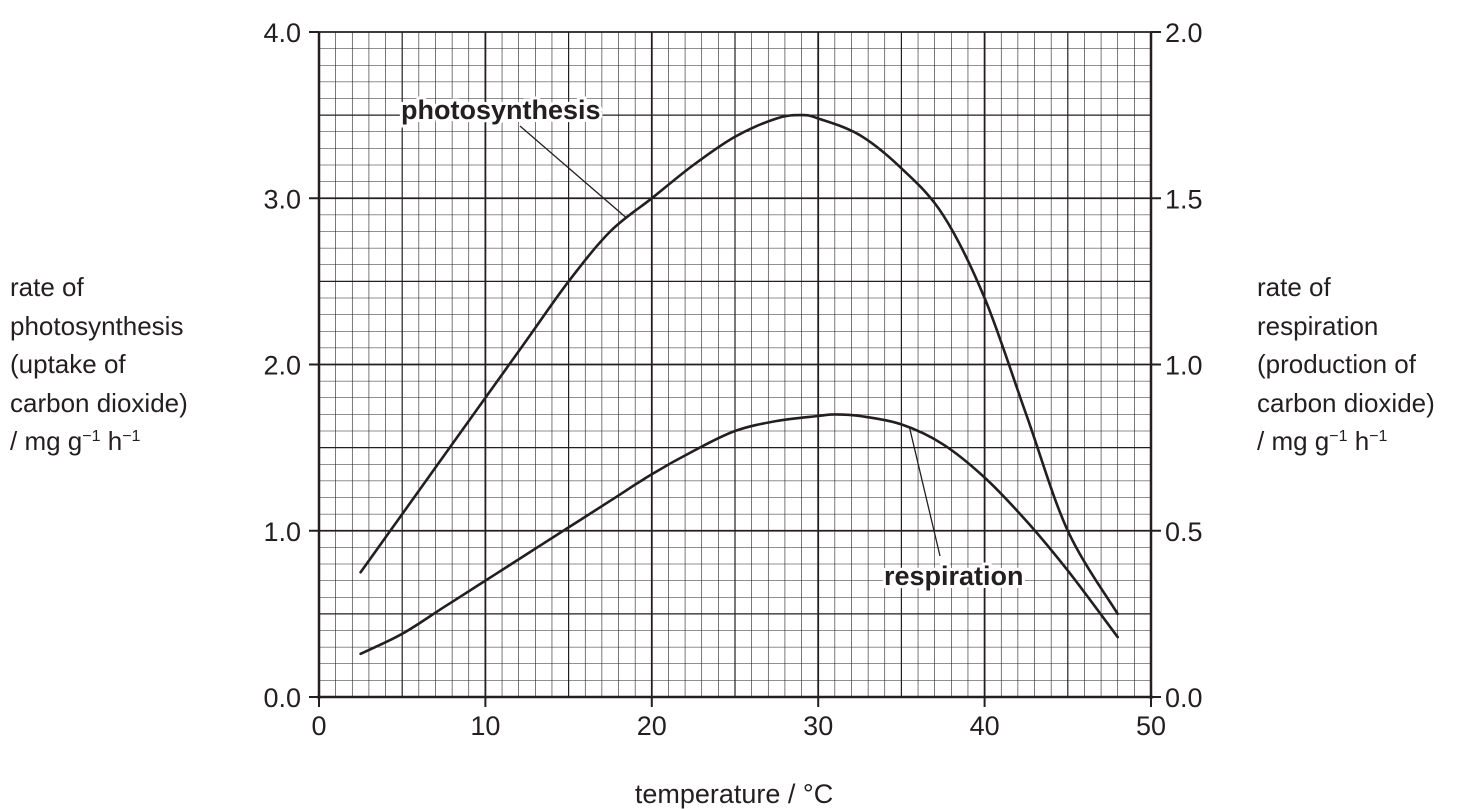 The height and width of the screenshot is (809, 1479). I want to click on left-y-label-line-1: rate of, so click(47, 287).